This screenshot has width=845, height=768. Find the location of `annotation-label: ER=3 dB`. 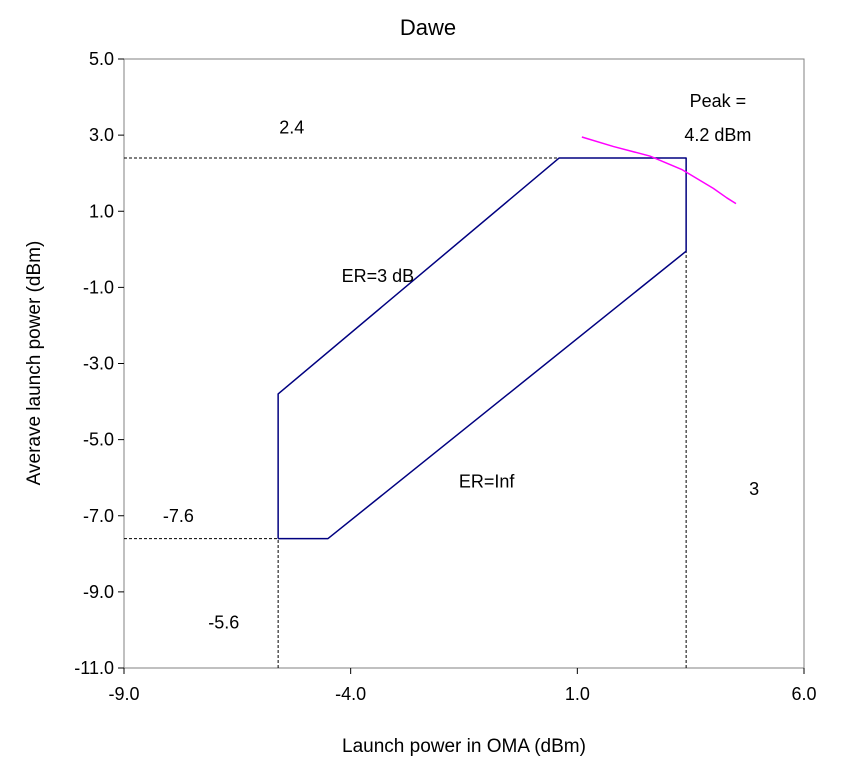

annotation-label: ER=3 dB is located at coordinates (378, 276).